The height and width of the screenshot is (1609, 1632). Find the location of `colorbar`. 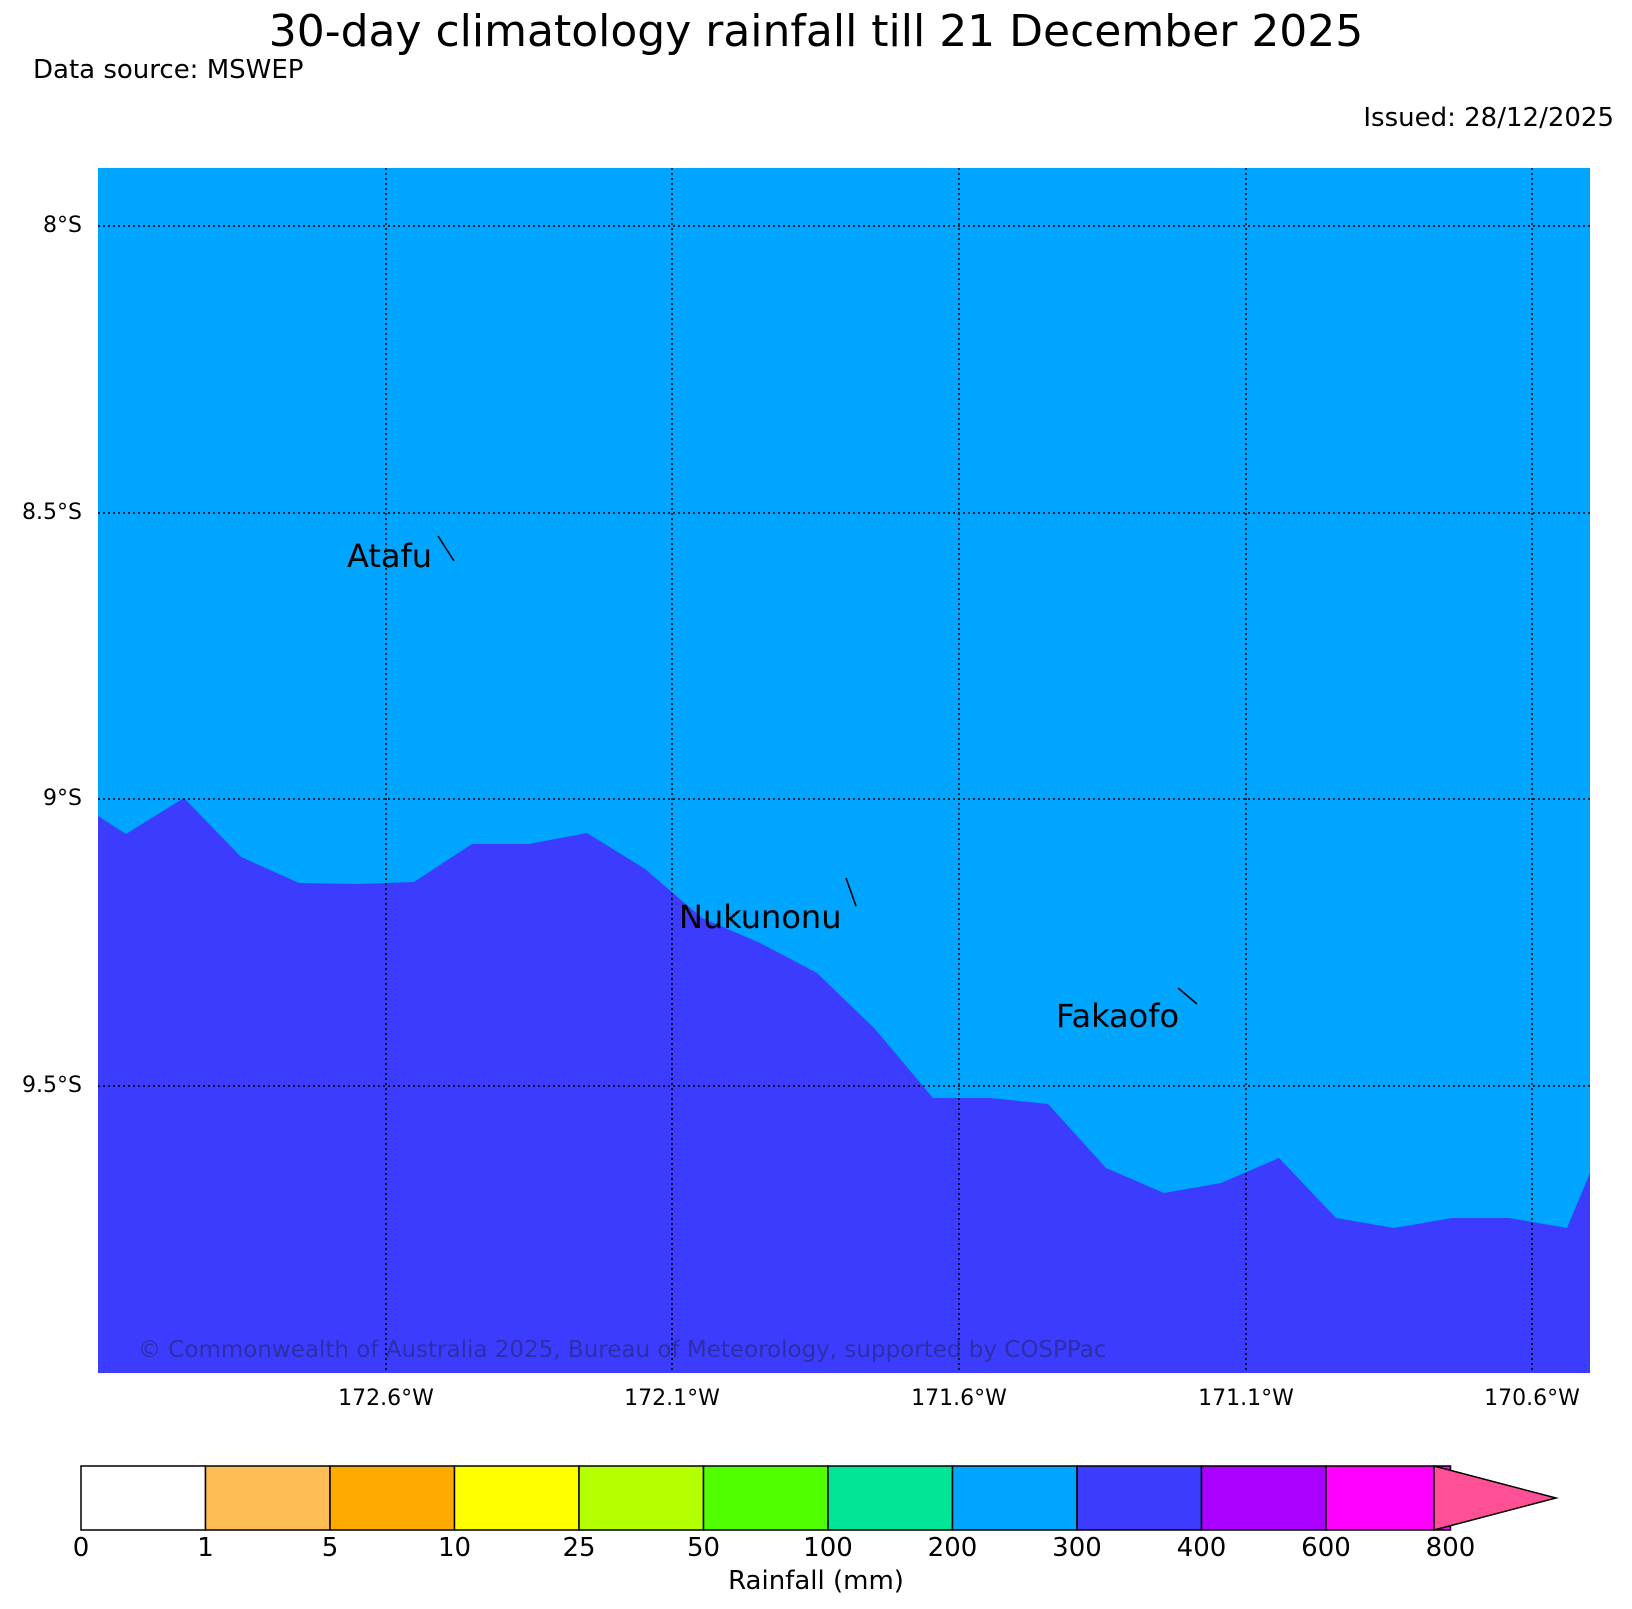

colorbar is located at coordinates (819, 1498).